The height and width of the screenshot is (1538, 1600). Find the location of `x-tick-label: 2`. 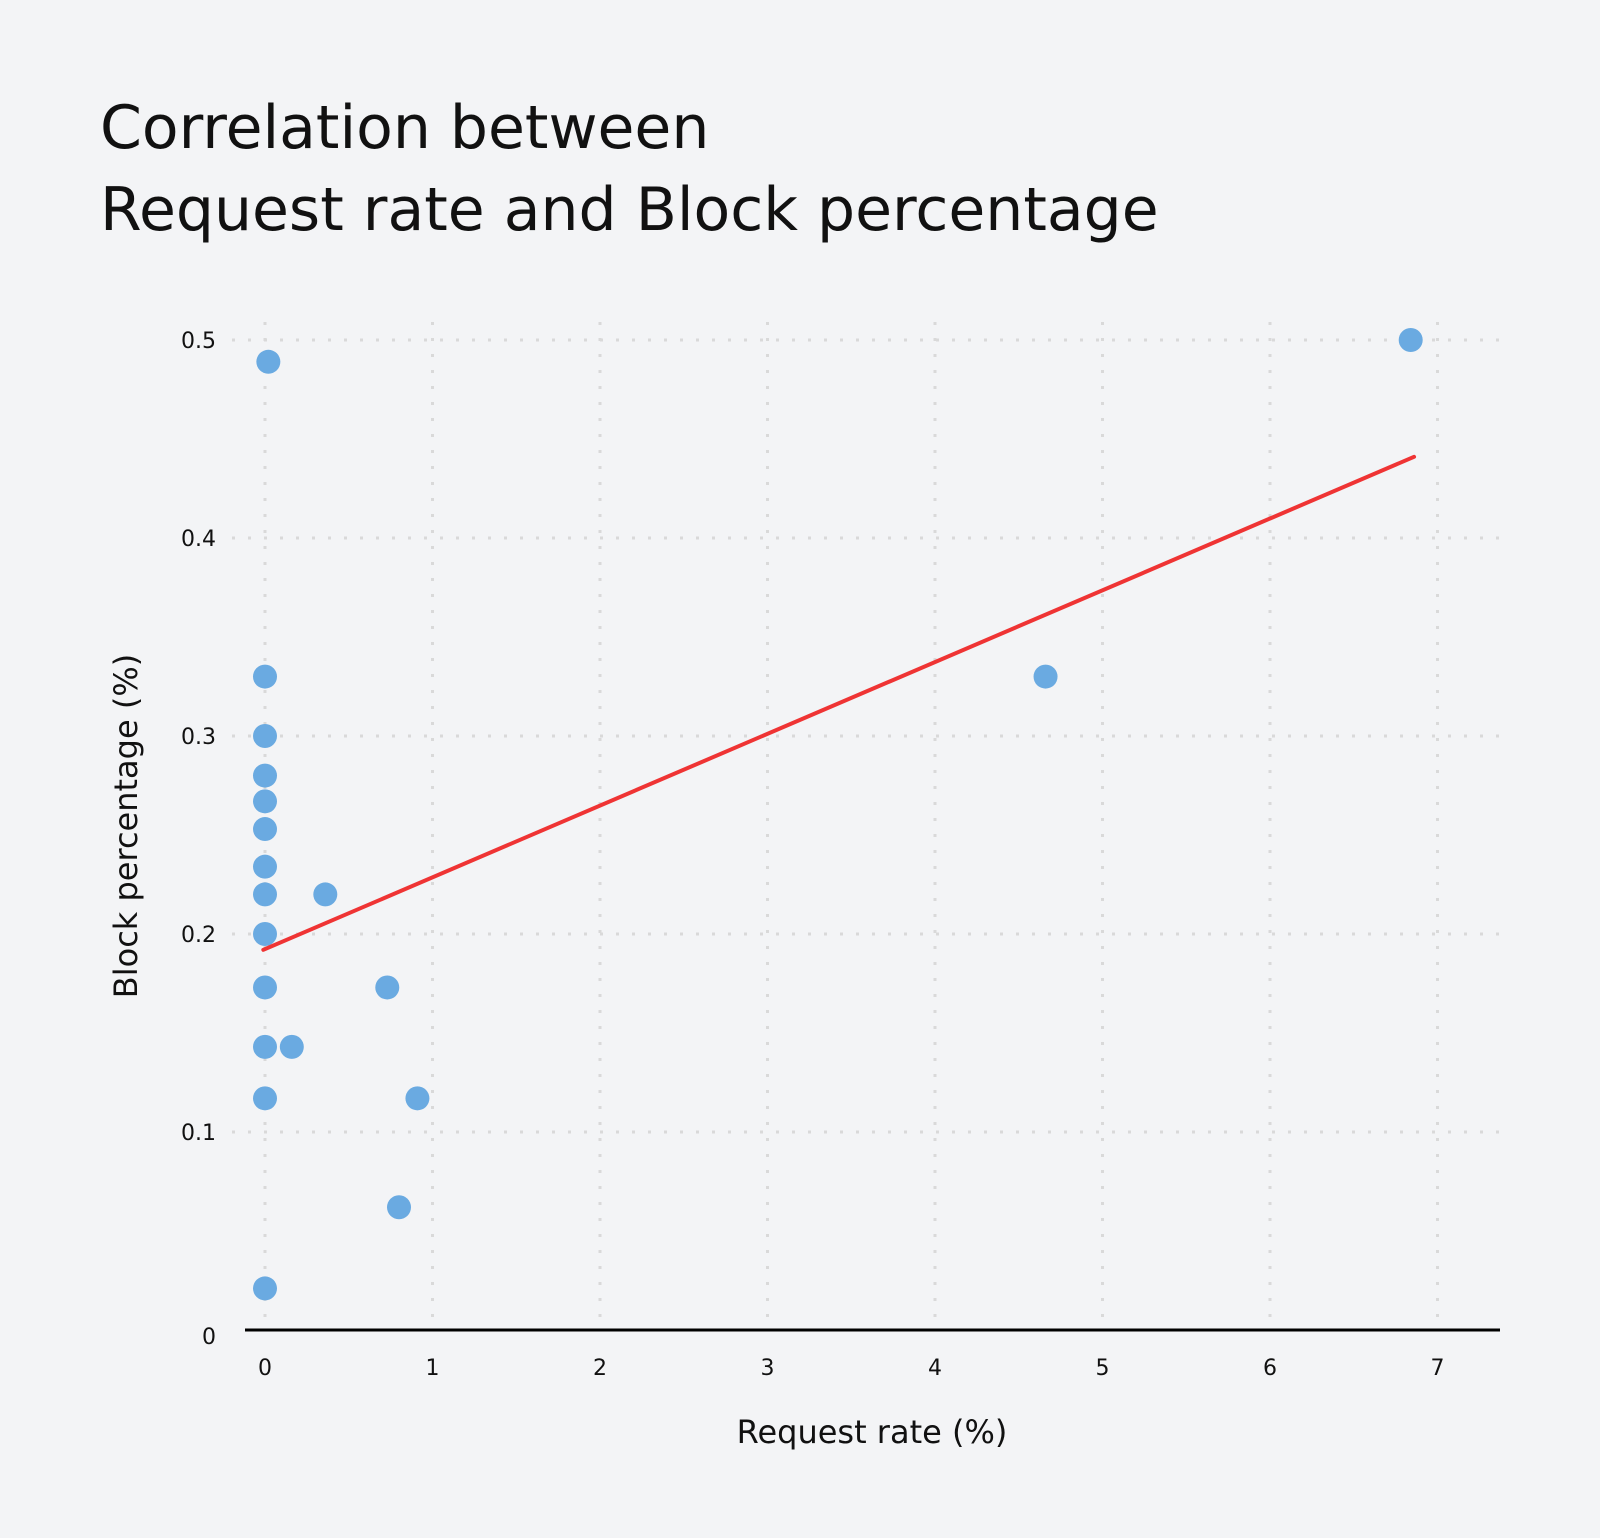

x-tick-label: 2 is located at coordinates (600, 1368).